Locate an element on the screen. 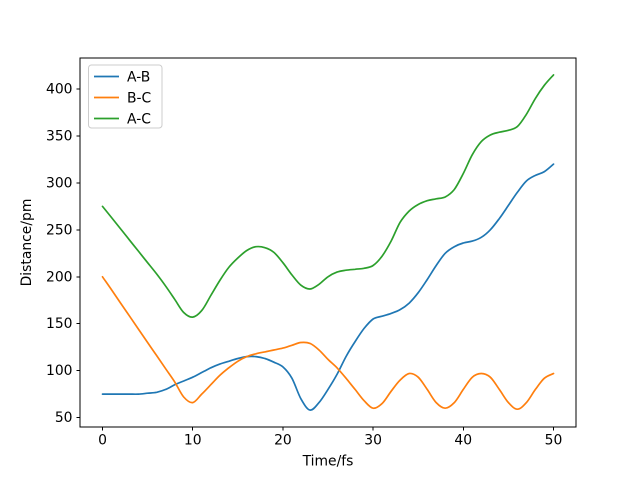  legend: A-B B-C A-C is located at coordinates (125, 96).